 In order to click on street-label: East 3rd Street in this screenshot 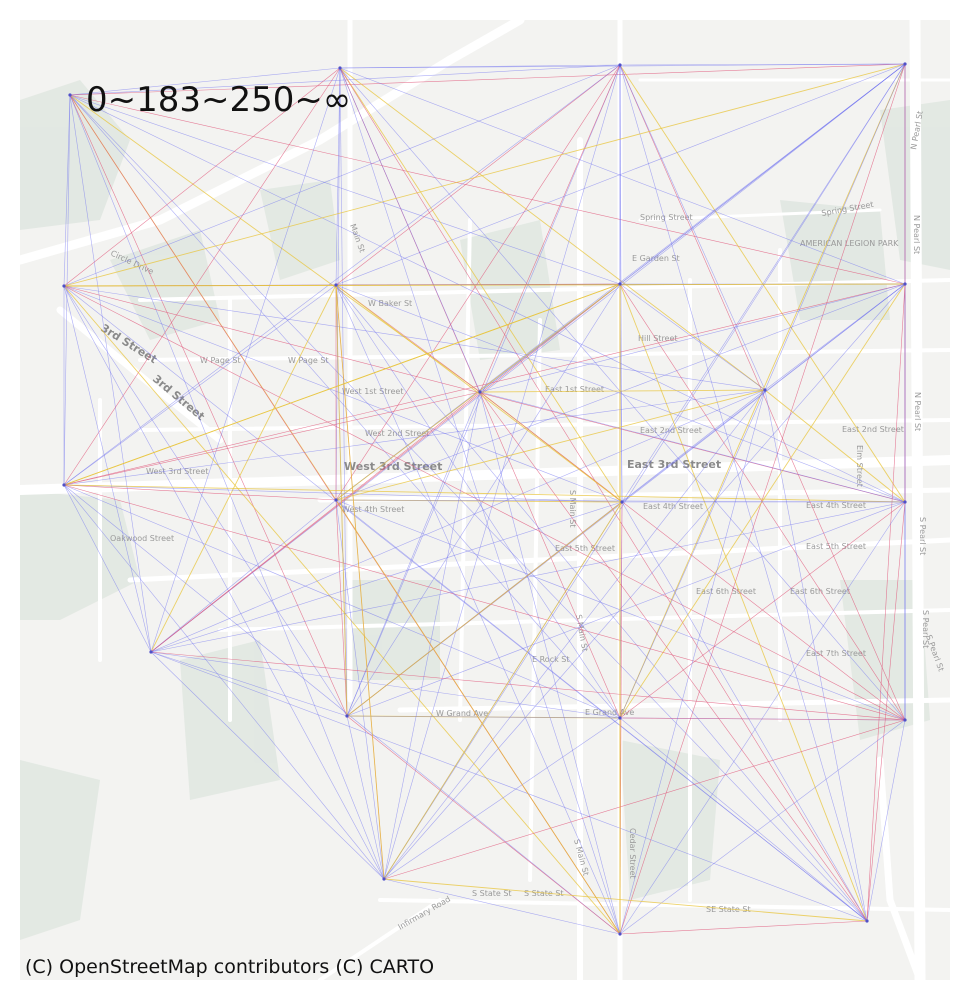, I will do `click(674, 464)`.